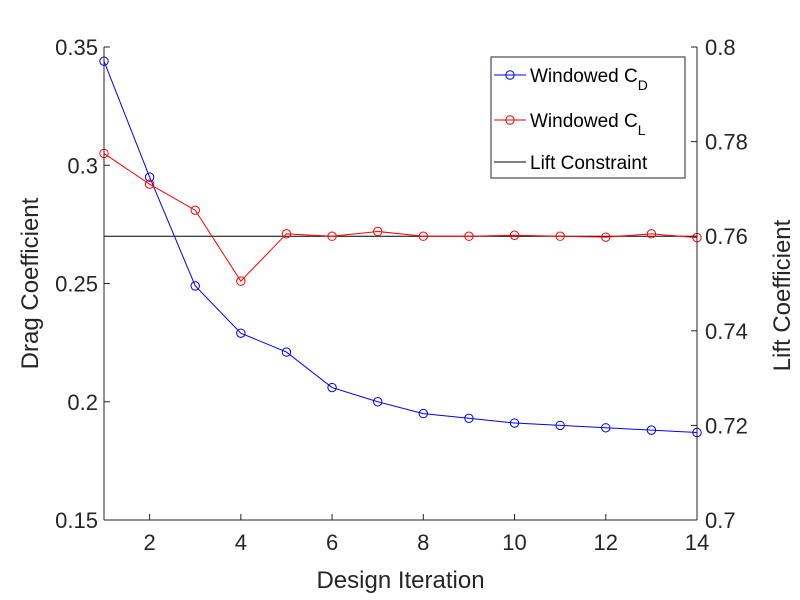  I want to click on legend-label-subscript: D, so click(643, 85).